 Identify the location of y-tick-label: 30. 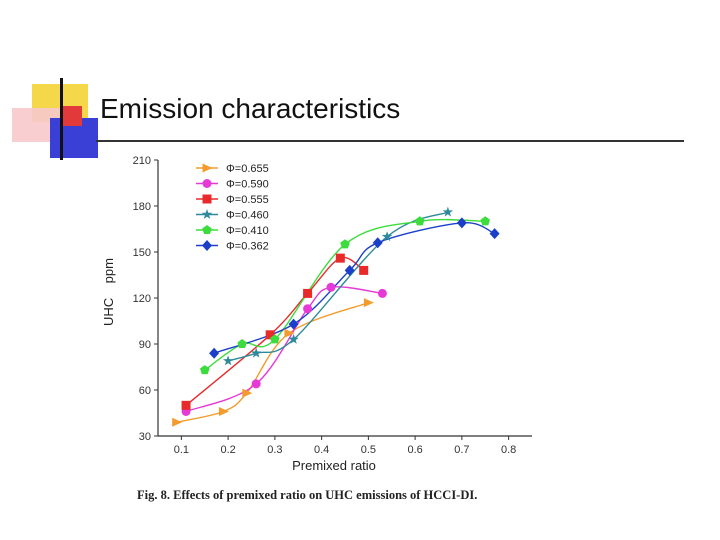
(145, 437).